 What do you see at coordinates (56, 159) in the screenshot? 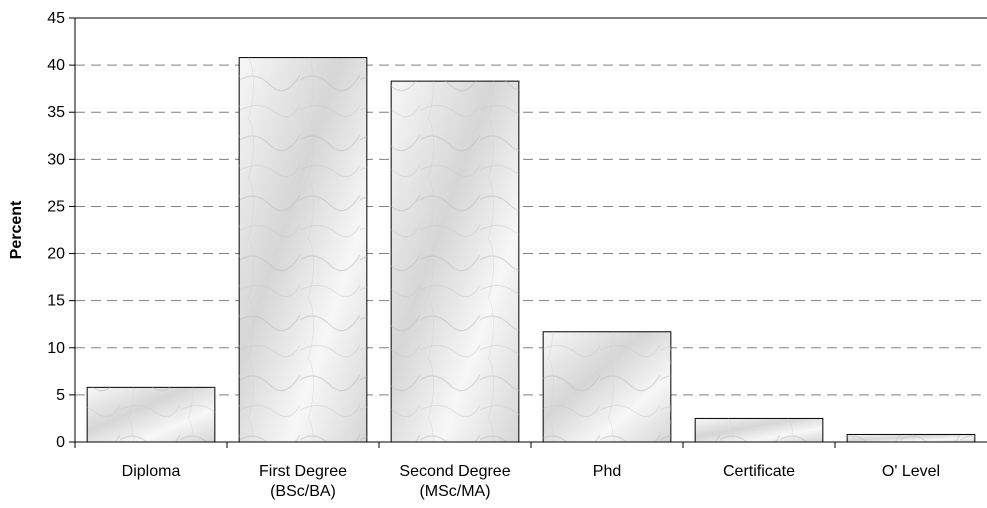
I see `y-tick-label: 30` at bounding box center [56, 159].